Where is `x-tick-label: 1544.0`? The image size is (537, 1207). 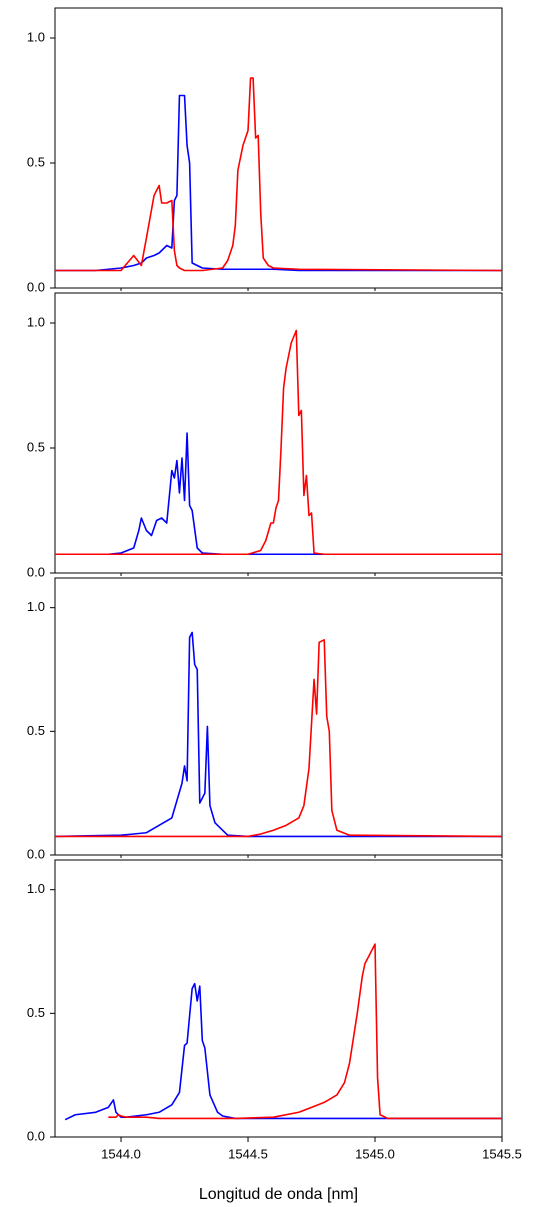 x-tick-label: 1544.0 is located at coordinates (121, 1153).